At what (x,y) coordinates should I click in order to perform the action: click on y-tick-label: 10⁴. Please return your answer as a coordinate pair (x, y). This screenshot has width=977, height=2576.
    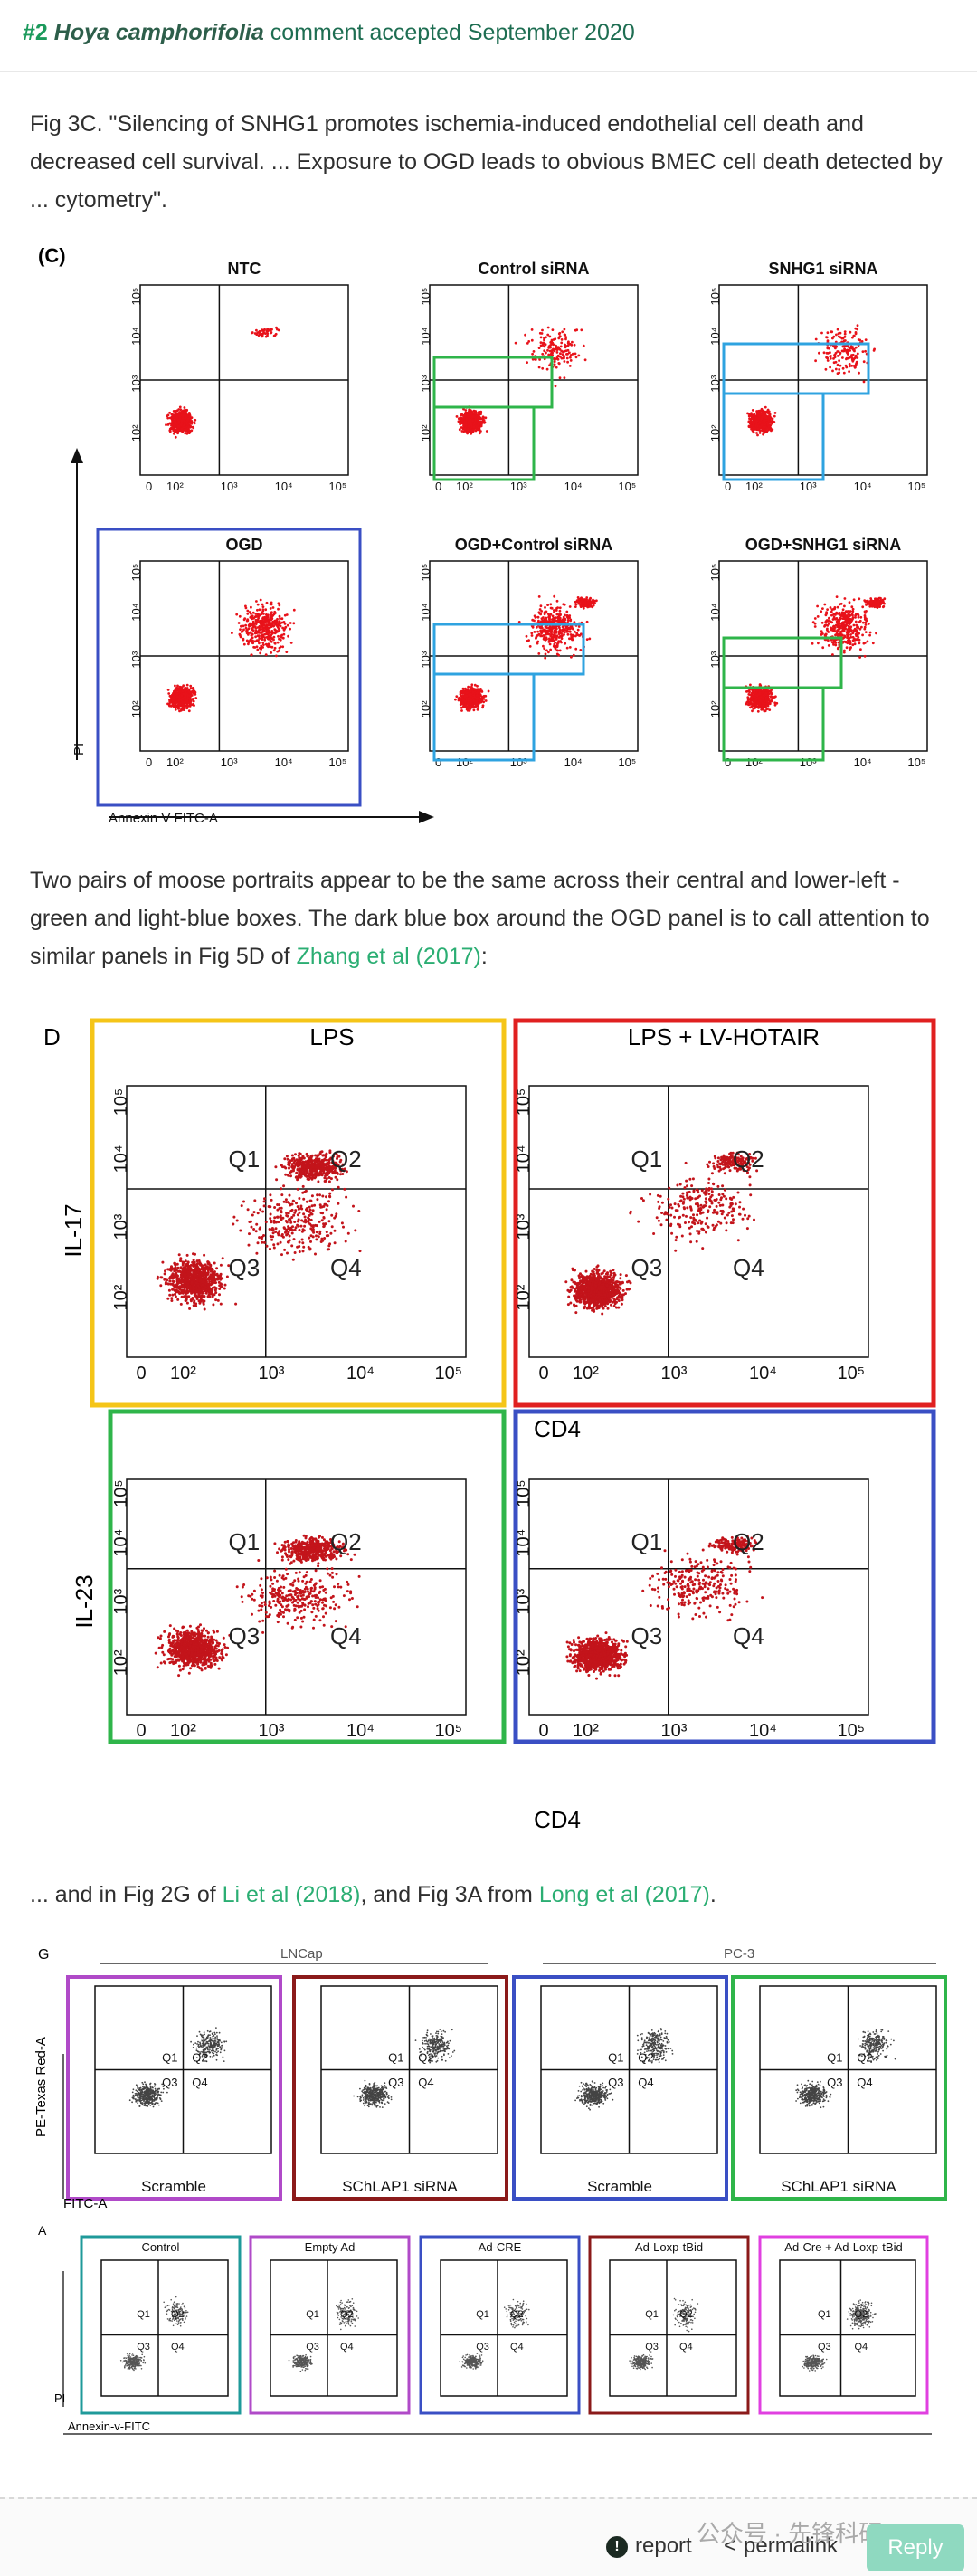
    Looking at the image, I should click on (715, 337).